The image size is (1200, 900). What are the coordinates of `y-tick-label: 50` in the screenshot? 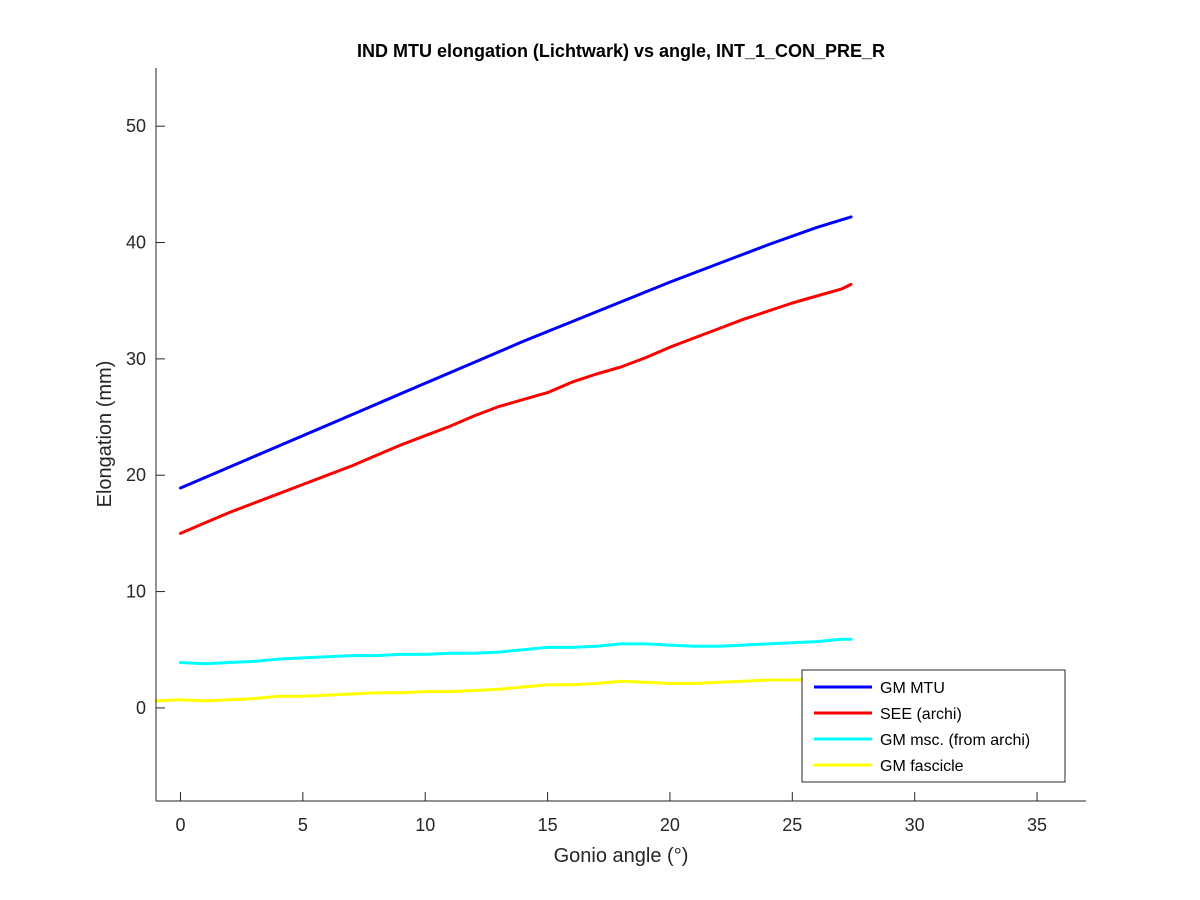 It's located at (136, 126).